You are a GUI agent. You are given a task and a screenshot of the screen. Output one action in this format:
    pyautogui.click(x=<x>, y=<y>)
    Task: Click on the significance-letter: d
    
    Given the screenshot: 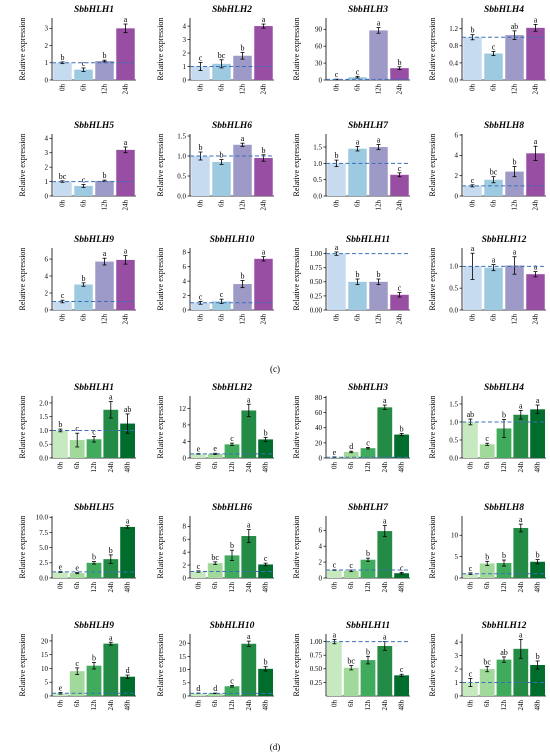 What is the action you would take?
    pyautogui.click(x=351, y=446)
    